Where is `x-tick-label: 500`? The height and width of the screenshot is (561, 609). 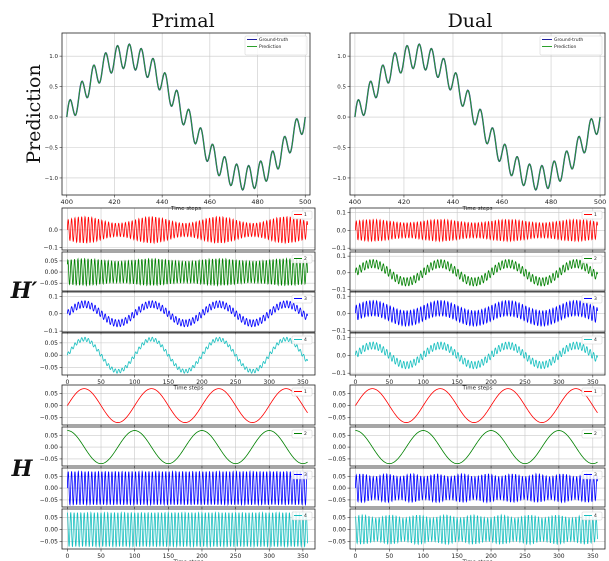
x-tick-label: 500 is located at coordinates (600, 202).